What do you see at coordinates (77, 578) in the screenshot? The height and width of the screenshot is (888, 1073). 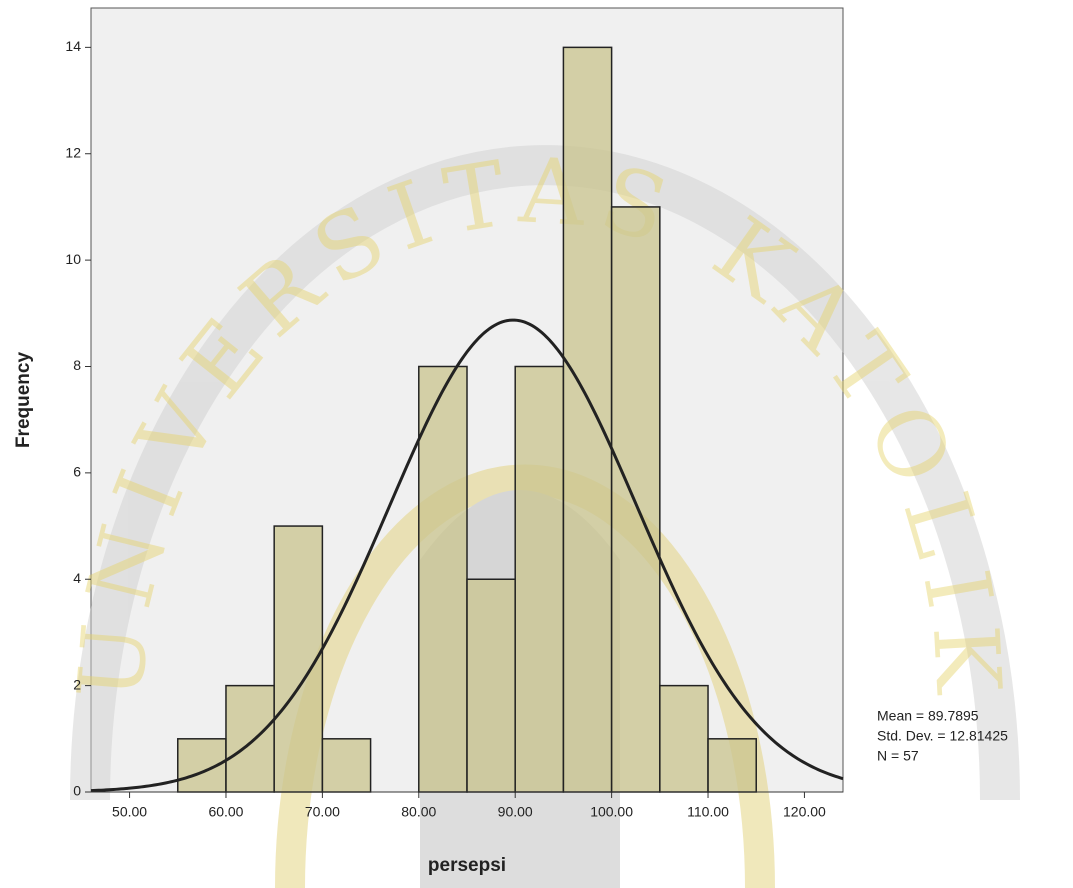 I see `y-tick-label: 4` at bounding box center [77, 578].